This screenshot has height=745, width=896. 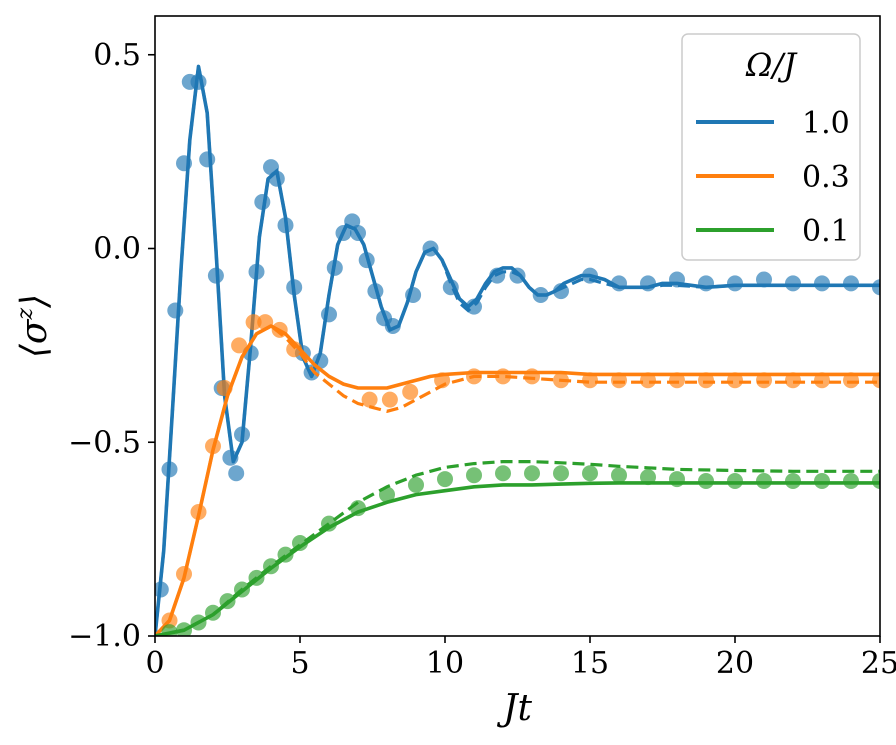 What do you see at coordinates (445, 663) in the screenshot?
I see `x-tick-label: 10` at bounding box center [445, 663].